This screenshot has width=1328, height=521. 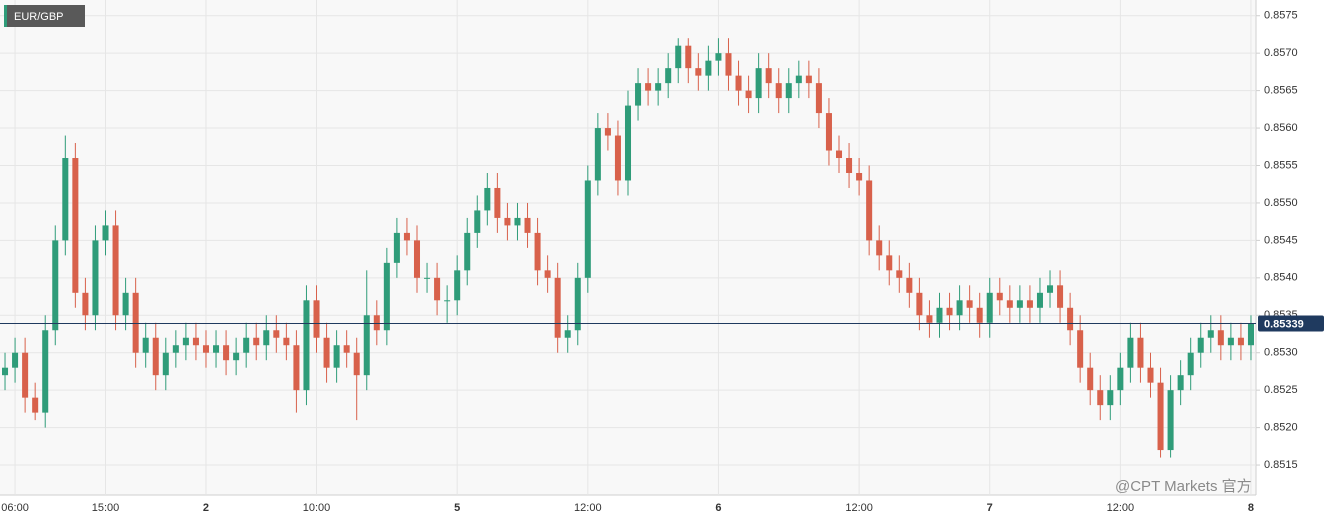 What do you see at coordinates (5, 16) in the screenshot?
I see `symbol-badge-stripe` at bounding box center [5, 16].